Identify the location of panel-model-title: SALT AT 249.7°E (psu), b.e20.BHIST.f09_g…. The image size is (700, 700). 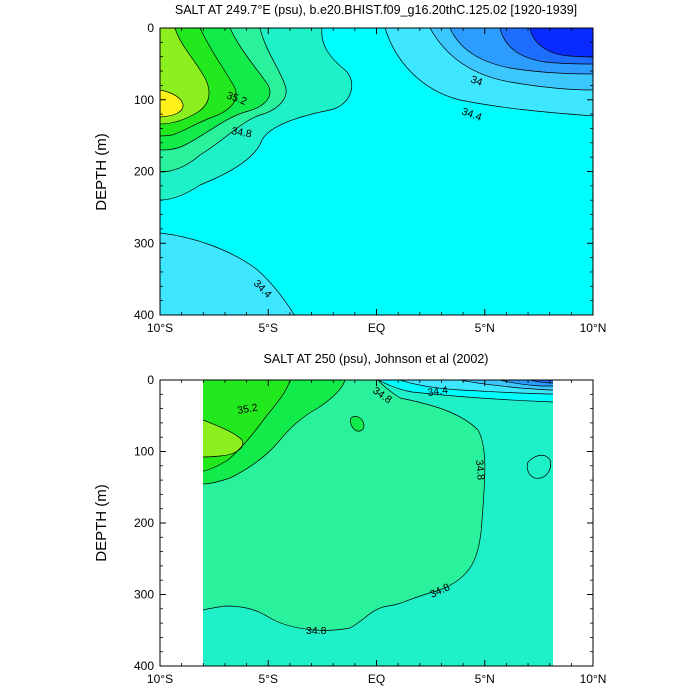
(376, 10).